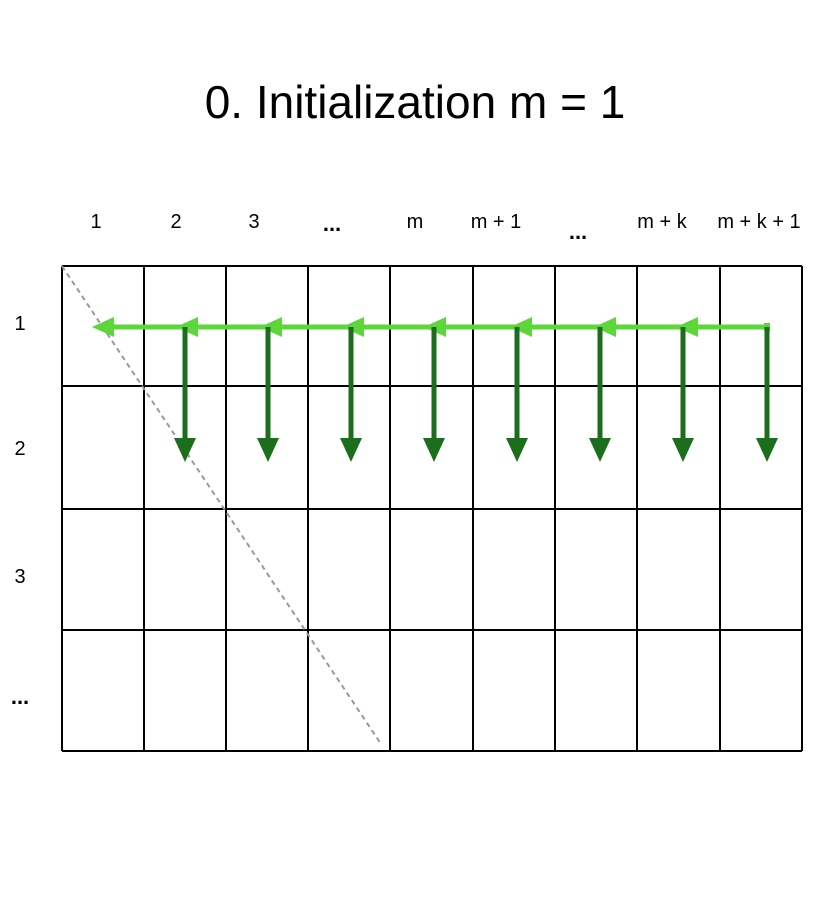 This screenshot has width=830, height=912. Describe the element at coordinates (415, 222) in the screenshot. I see `column-label: m` at that location.